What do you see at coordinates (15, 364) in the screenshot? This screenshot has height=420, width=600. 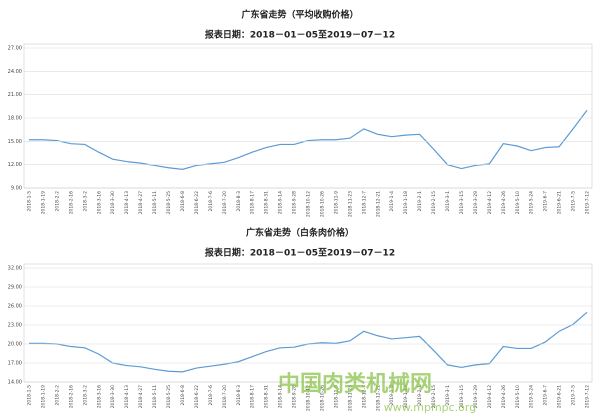 I see `y-tick-label: 17.00` at bounding box center [15, 364].